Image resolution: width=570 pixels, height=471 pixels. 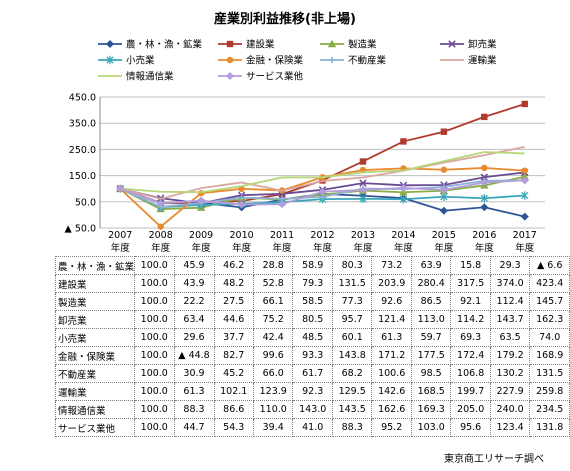 What do you see at coordinates (194, 337) in the screenshot?
I see `table-cell: 29.6` at bounding box center [194, 337].